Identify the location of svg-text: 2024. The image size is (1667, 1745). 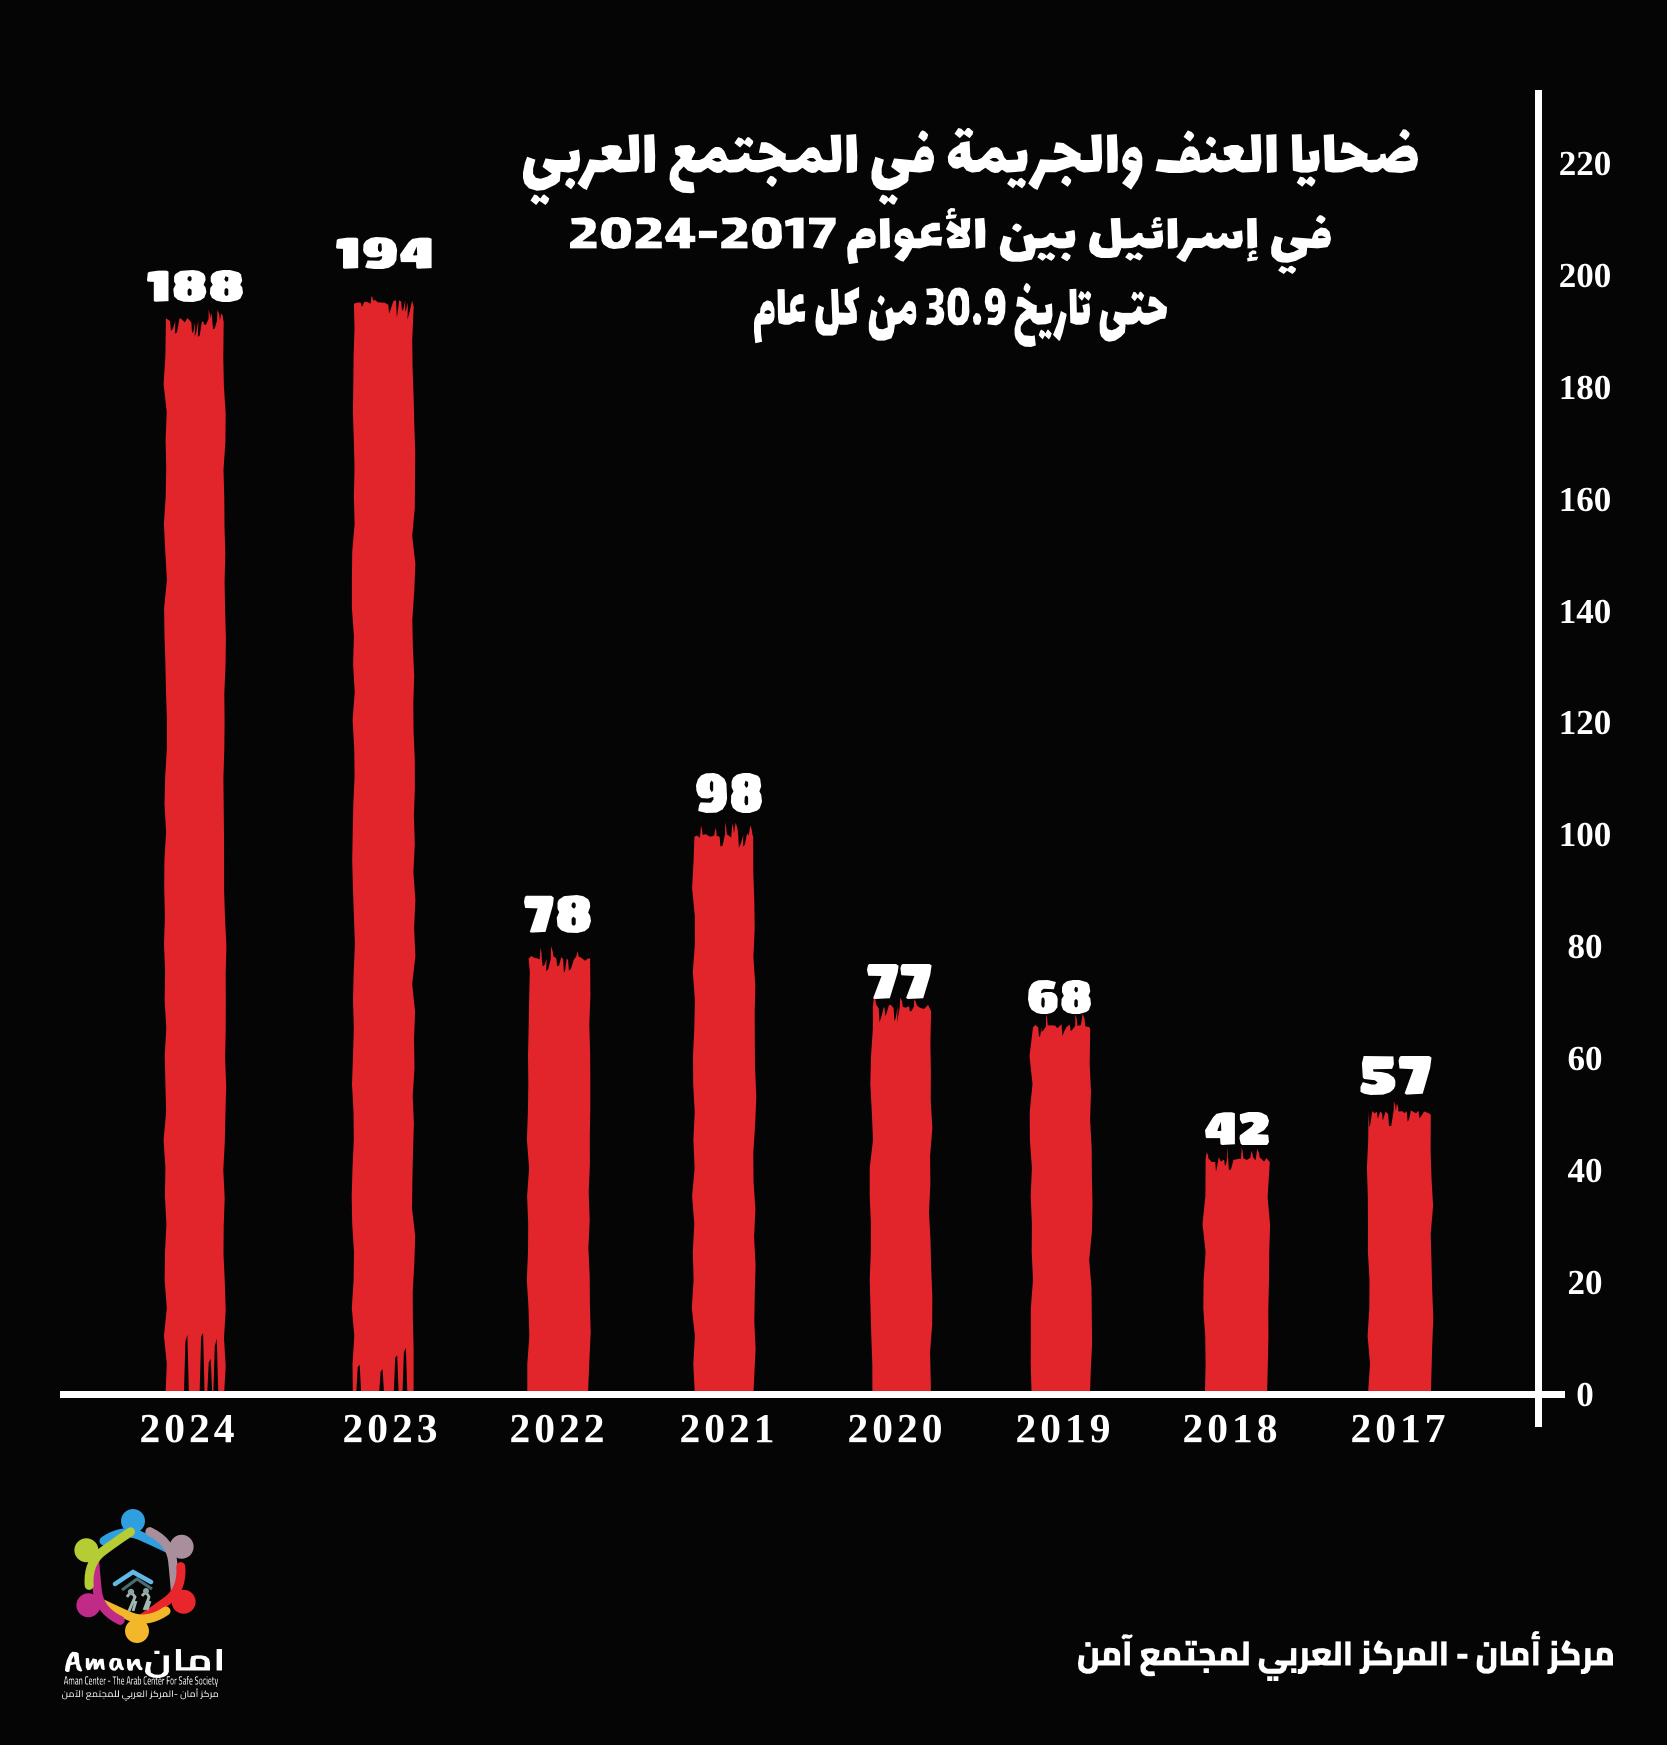
(189, 1428).